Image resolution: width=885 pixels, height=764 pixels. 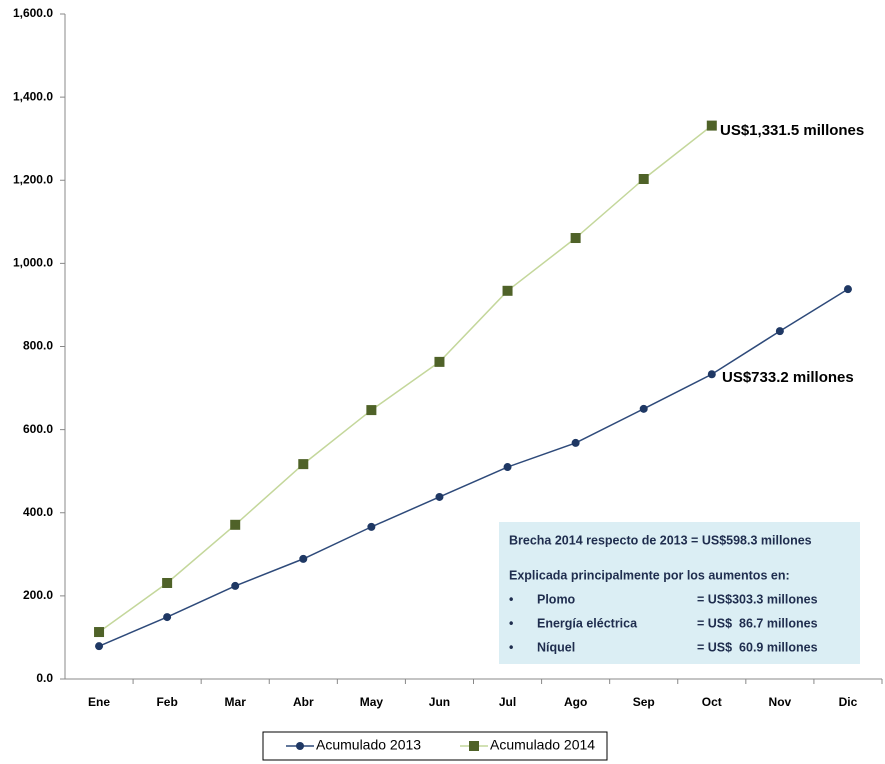 What do you see at coordinates (848, 702) in the screenshot?
I see `x-tick-label: Dic` at bounding box center [848, 702].